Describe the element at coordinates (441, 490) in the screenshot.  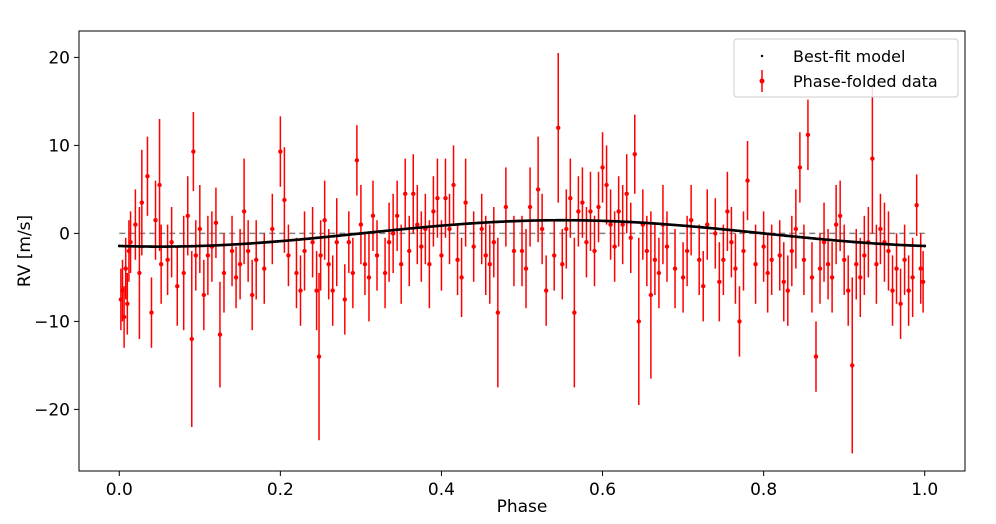
I see `x-tick-label: 0.4` at that location.